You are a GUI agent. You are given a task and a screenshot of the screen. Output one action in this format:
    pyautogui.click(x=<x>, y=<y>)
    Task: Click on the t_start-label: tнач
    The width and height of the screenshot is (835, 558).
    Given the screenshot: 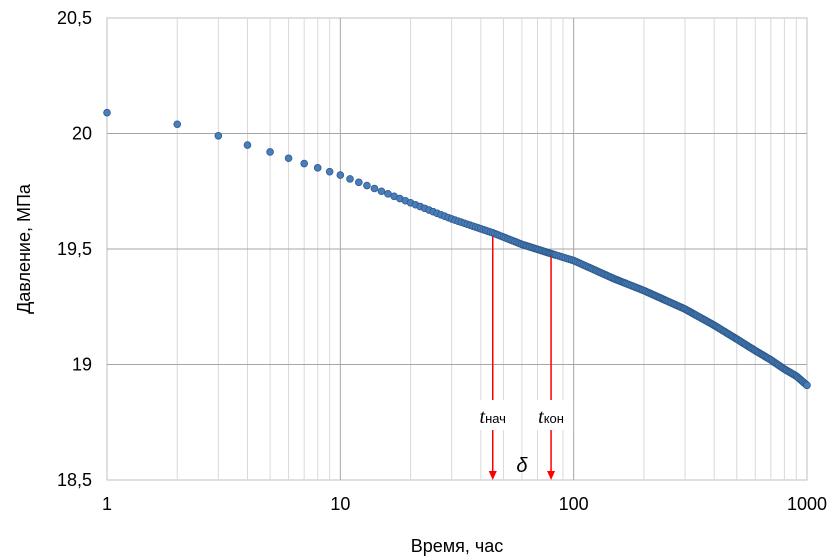 What is the action you would take?
    pyautogui.click(x=493, y=417)
    